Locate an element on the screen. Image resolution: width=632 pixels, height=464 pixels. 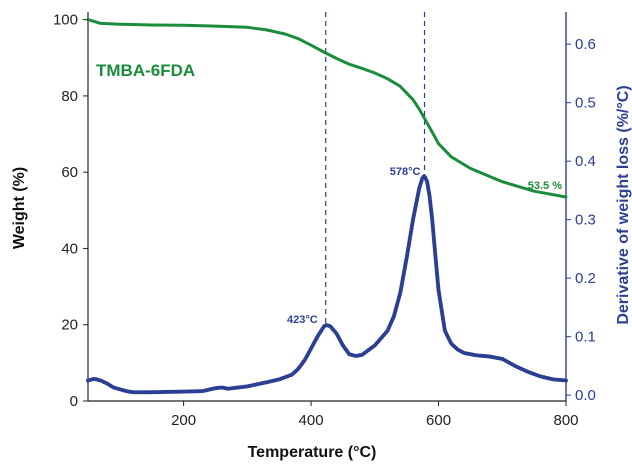
y-right-tick-label: 0.1 is located at coordinates (585, 337).